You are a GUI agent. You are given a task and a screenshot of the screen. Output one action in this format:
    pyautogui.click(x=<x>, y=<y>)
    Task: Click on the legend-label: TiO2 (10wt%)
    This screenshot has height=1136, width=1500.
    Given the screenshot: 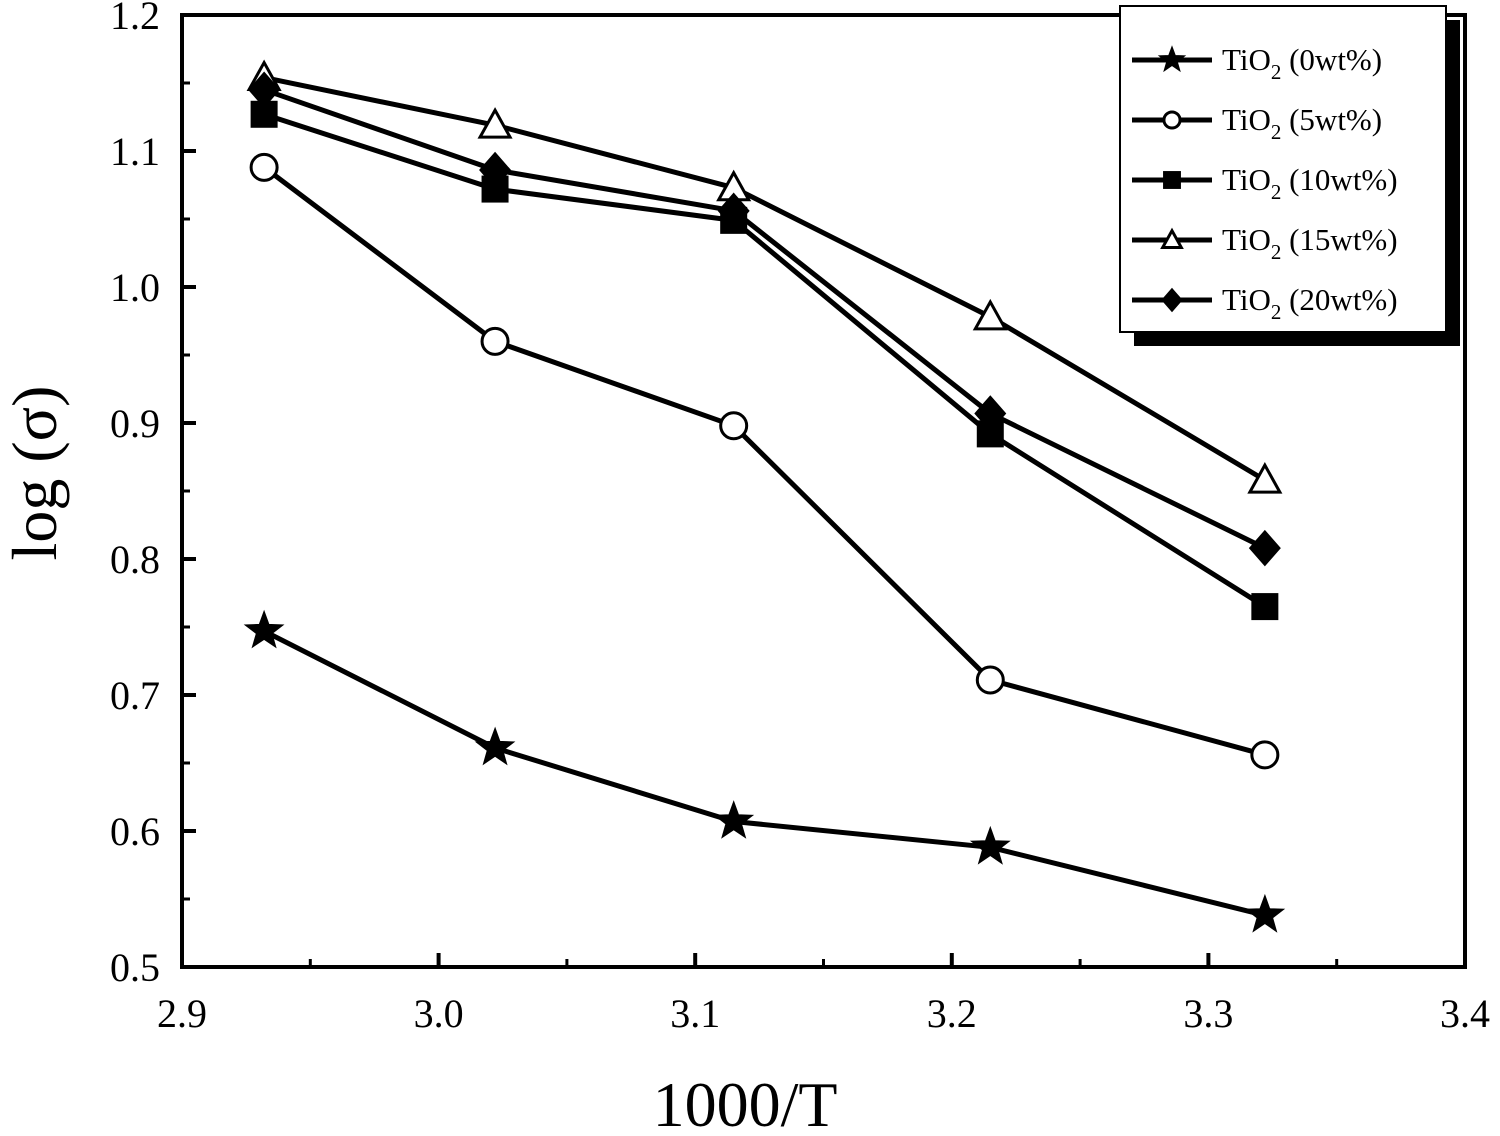 What is the action you would take?
    pyautogui.click(x=1310, y=183)
    